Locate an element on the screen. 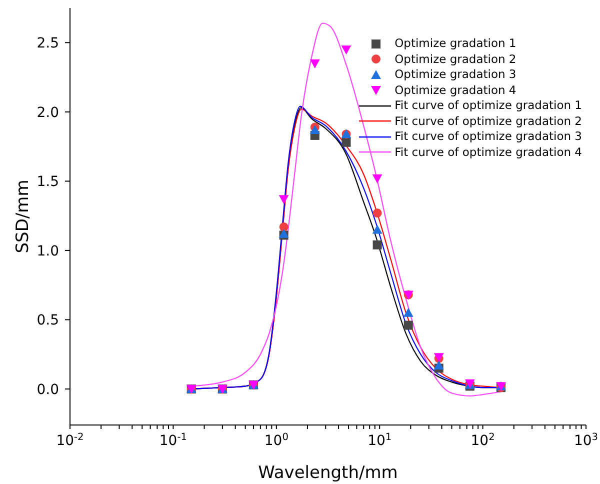 Image resolution: width=600 pixels, height=484 pixels. legend-label: Optimize gradation 1 is located at coordinates (455, 44).